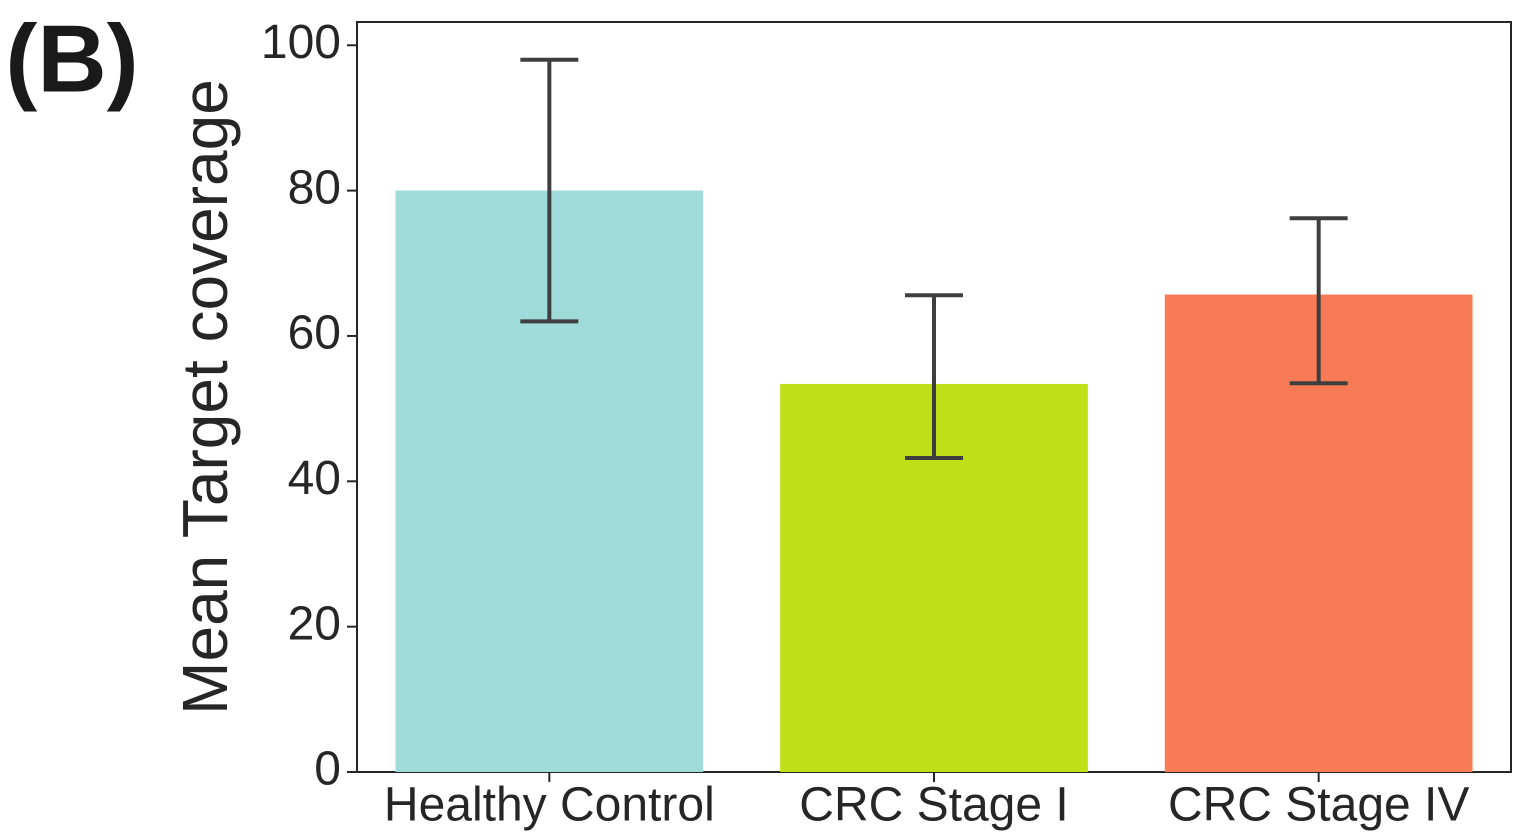 The width and height of the screenshot is (1529, 840). What do you see at coordinates (314, 478) in the screenshot?
I see `y-tick-label: 40` at bounding box center [314, 478].